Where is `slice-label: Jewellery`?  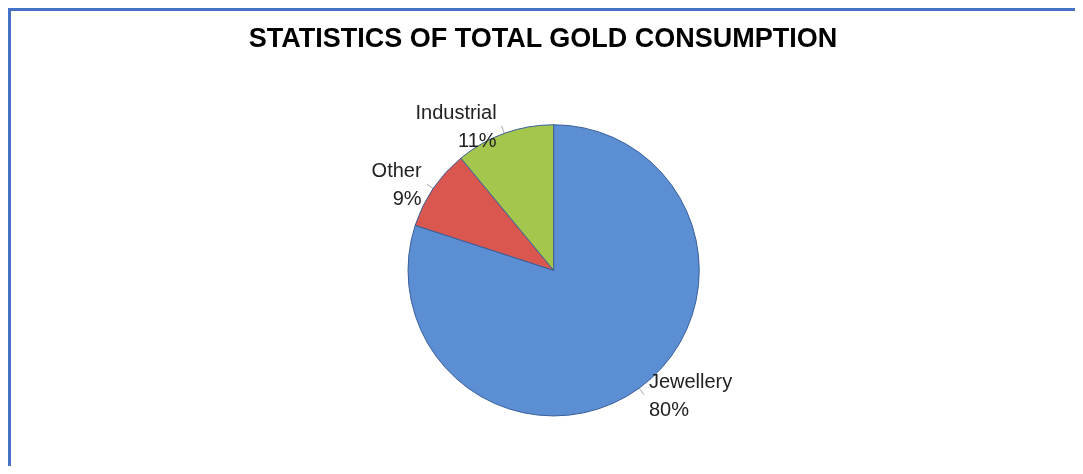
slice-label: Jewellery is located at coordinates (690, 380).